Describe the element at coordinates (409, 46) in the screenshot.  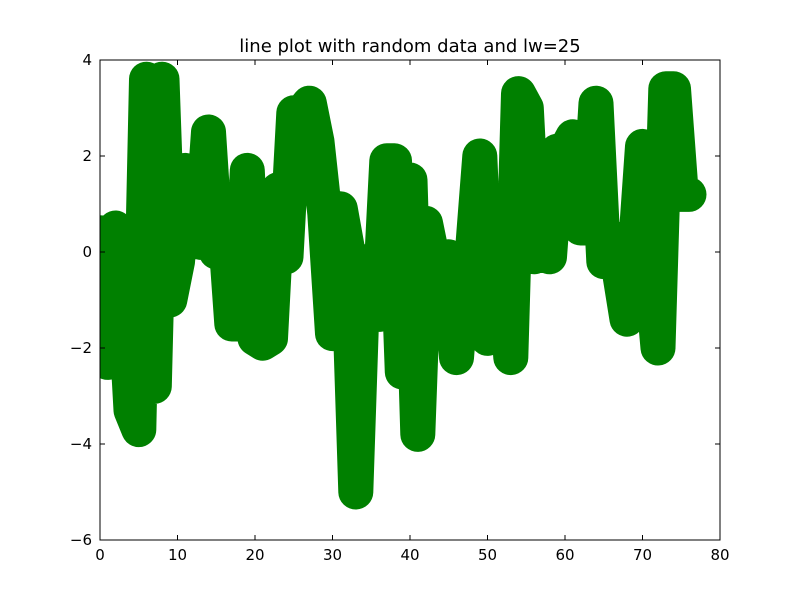
I see `chart-title: line plot with random data and lw=25` at that location.